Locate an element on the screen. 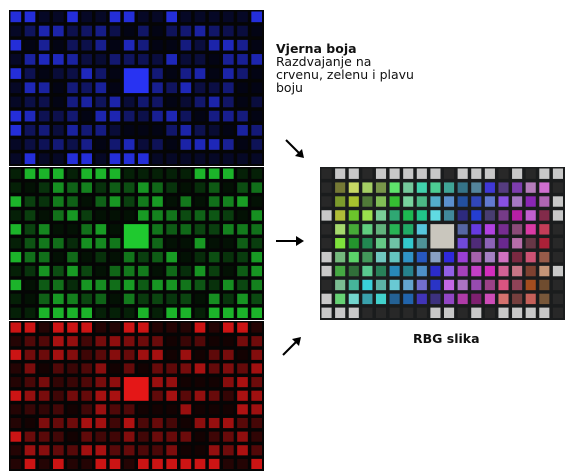 The image size is (565, 471). caption-line-2: crvenu, zelenu i plavu is located at coordinates (345, 74).